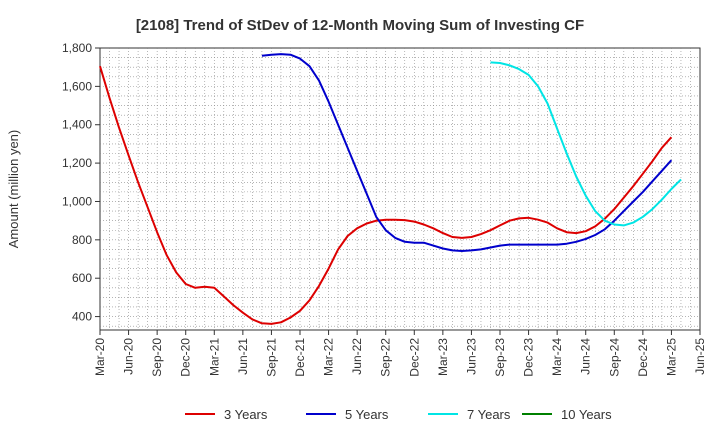 This screenshot has height=440, width=720. Describe the element at coordinates (129, 356) in the screenshot. I see `x-tick-label: Jun-20` at that location.